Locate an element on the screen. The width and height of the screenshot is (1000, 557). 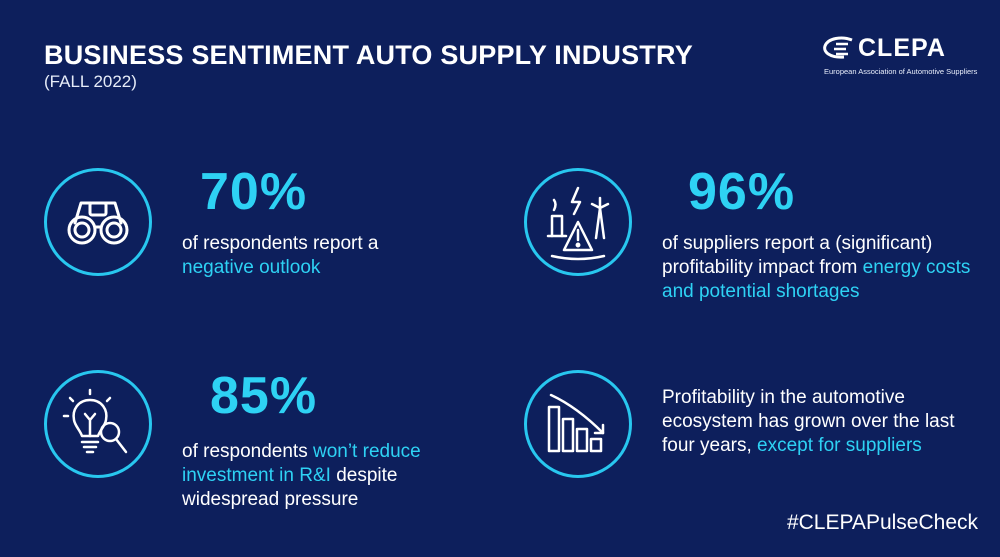
investment-text-after: despite widespread pressure is located at coordinates (290, 487).